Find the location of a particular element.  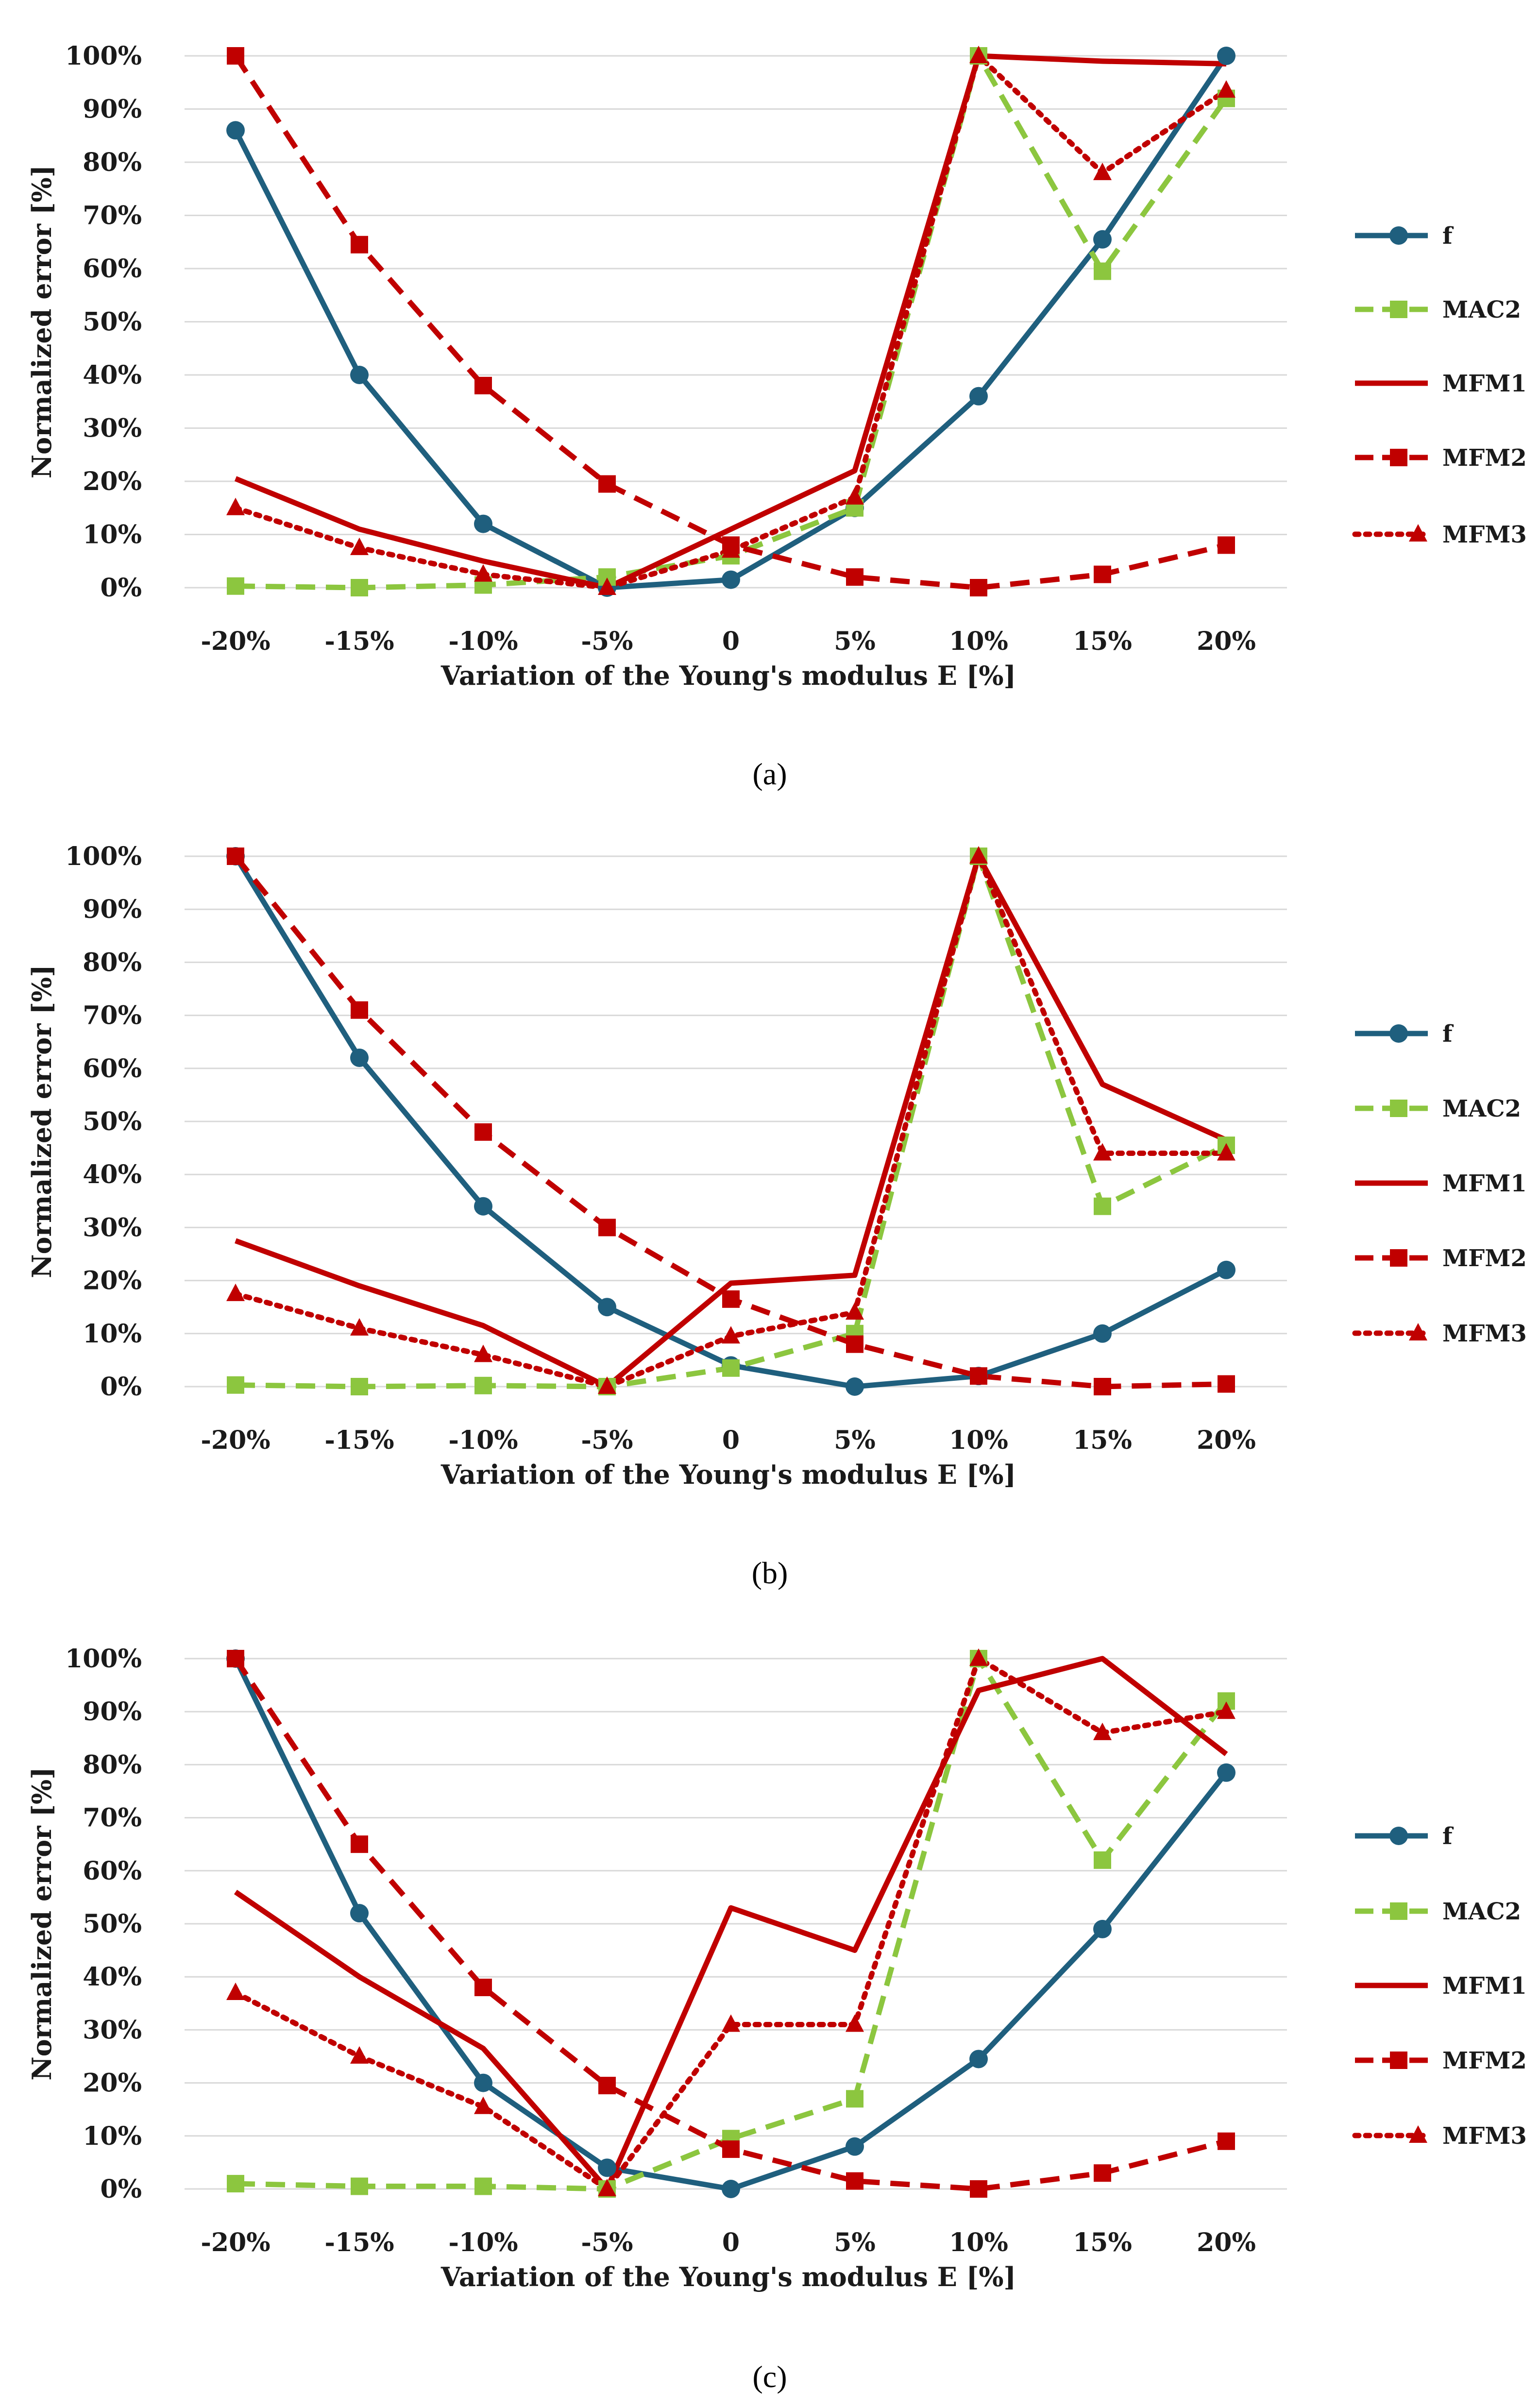

y-tick-label: 50% is located at coordinates (112, 1121).